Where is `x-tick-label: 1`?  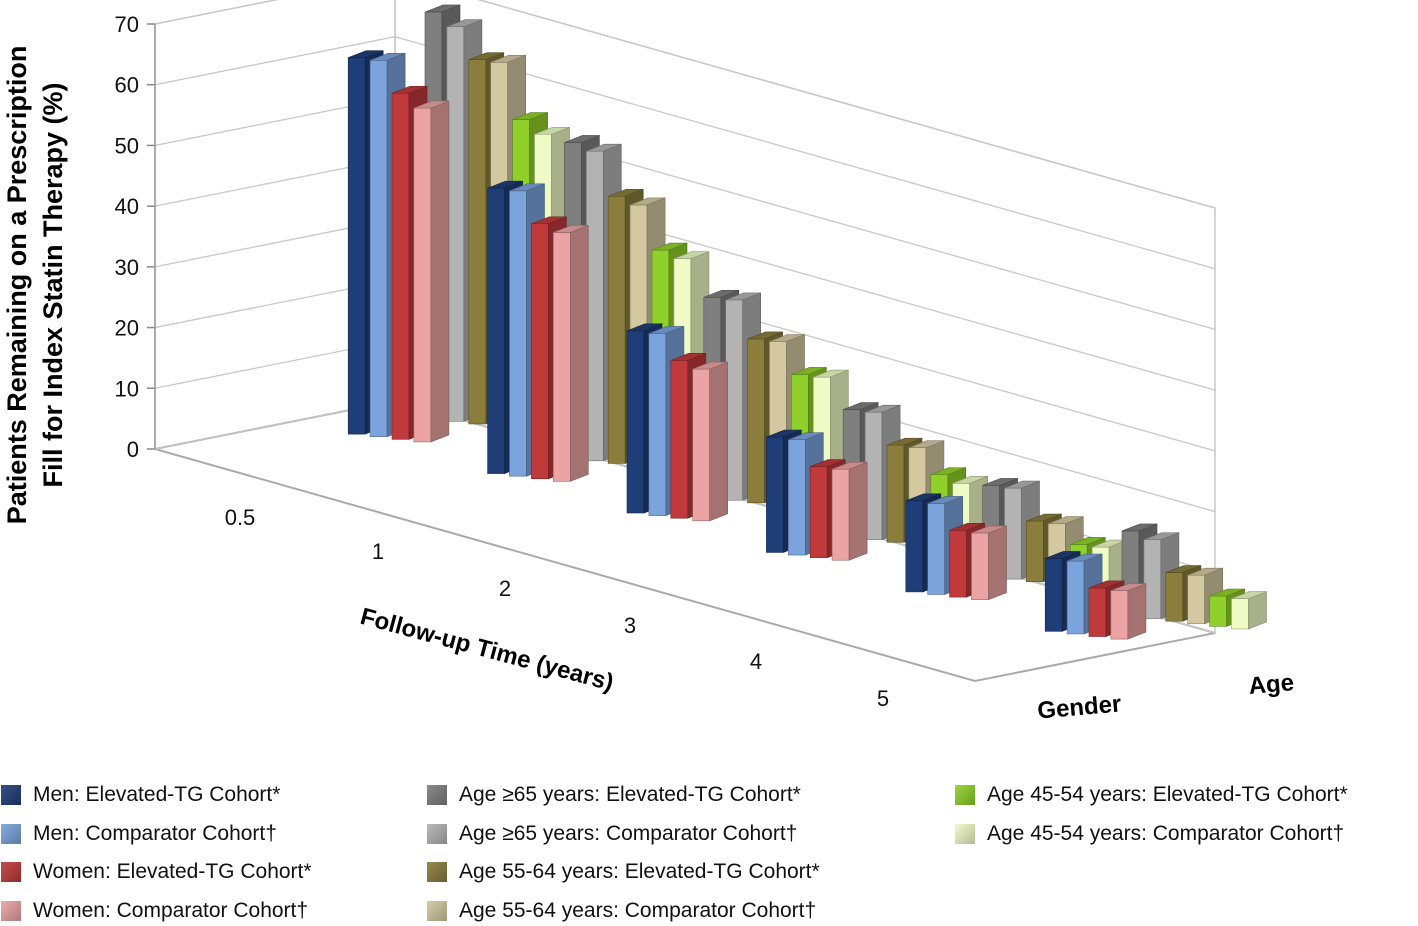 x-tick-label: 1 is located at coordinates (378, 551).